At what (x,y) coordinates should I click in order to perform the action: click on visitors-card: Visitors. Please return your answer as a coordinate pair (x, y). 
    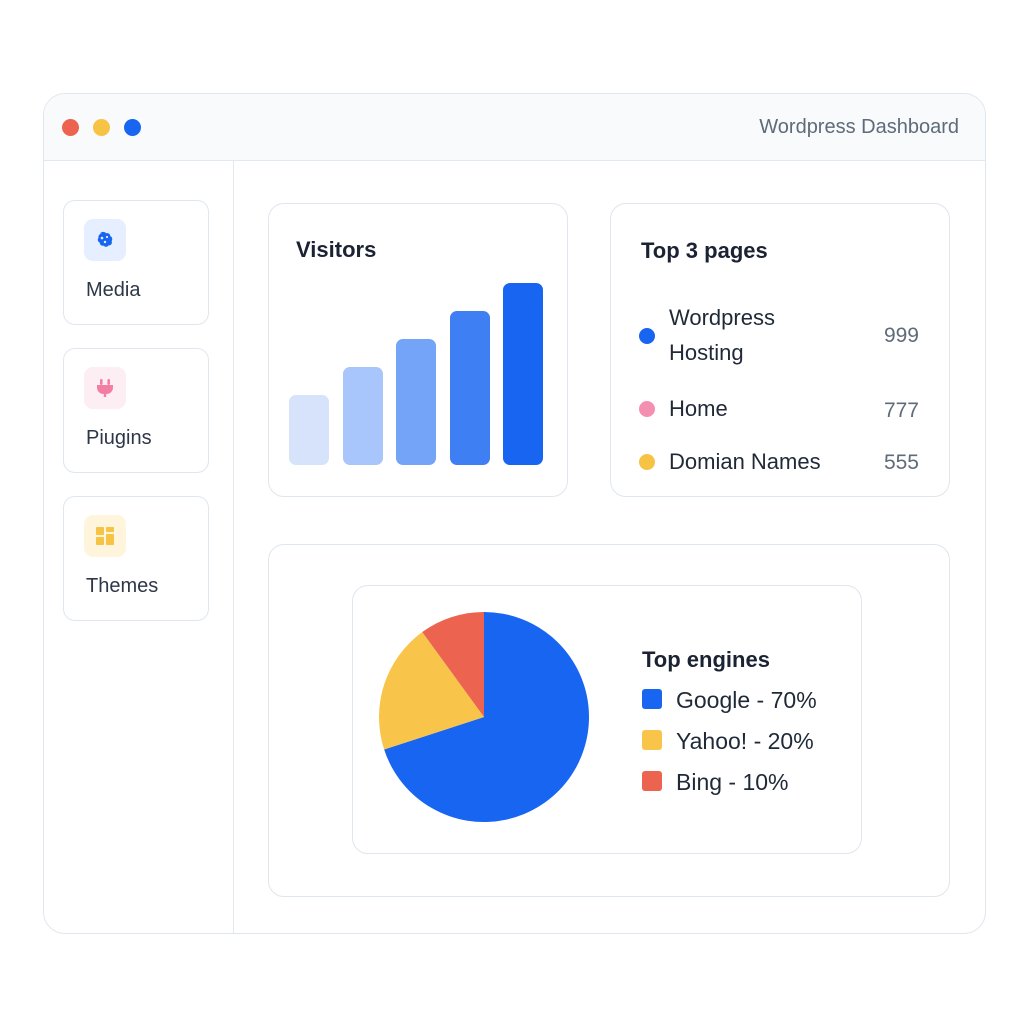
    Looking at the image, I should click on (418, 350).